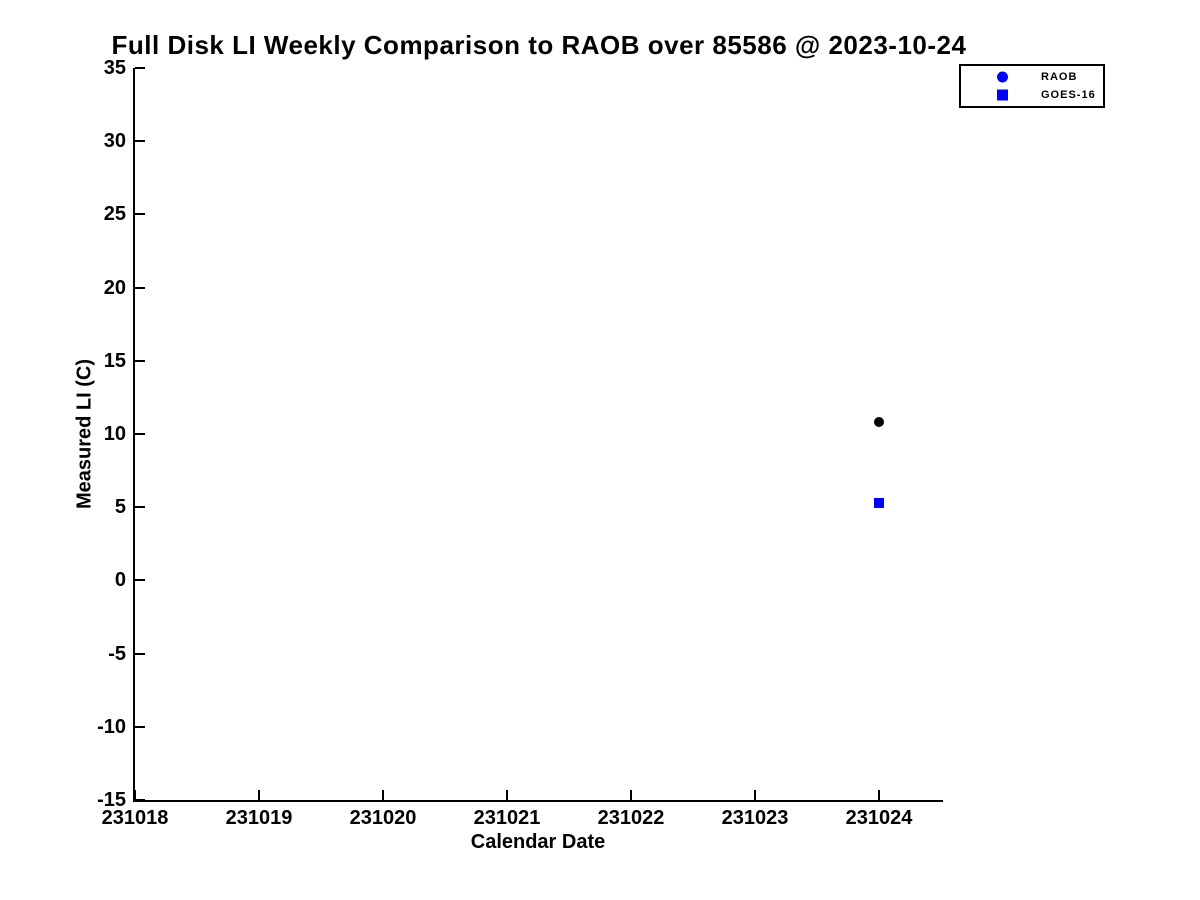  Describe the element at coordinates (1032, 95) in the screenshot. I see `legend-item-goes16: GOES-16` at that location.